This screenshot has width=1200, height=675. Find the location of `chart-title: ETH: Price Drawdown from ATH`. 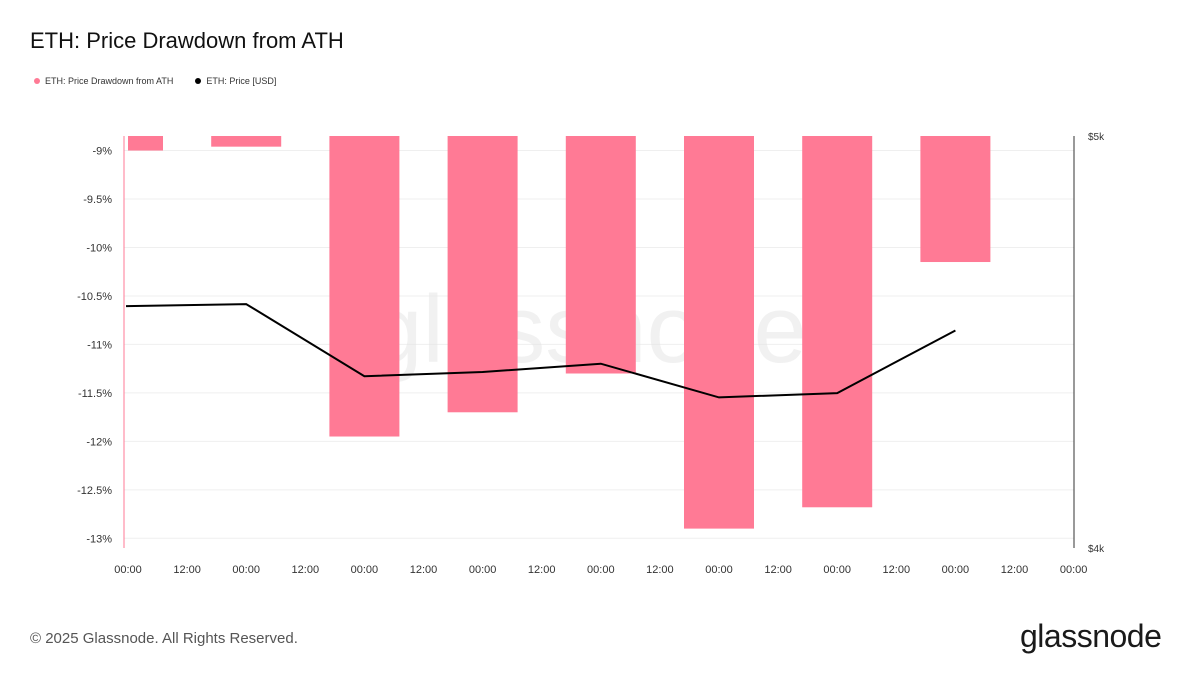

chart-title: ETH: Price Drawdown from ATH is located at coordinates (187, 40).